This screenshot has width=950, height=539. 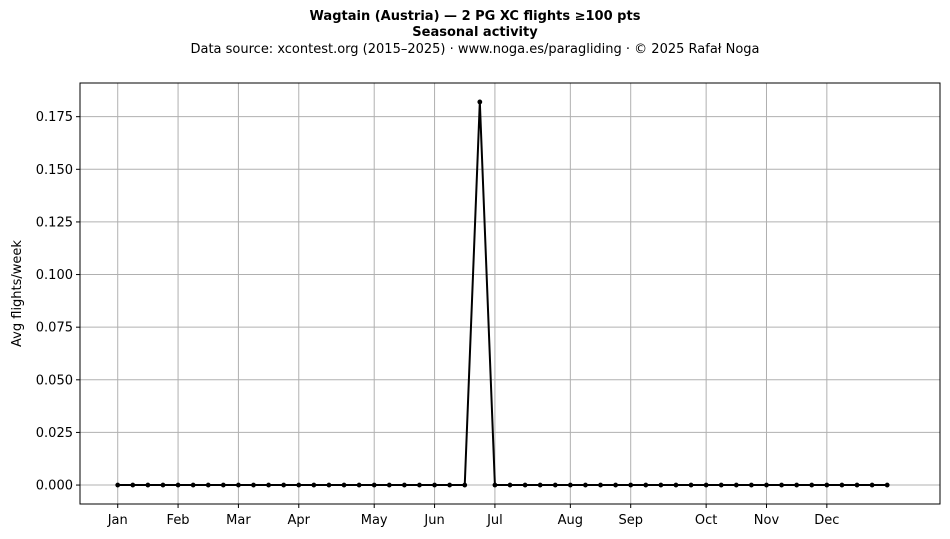 I want to click on x-tick-label: Sep, so click(x=630, y=520).